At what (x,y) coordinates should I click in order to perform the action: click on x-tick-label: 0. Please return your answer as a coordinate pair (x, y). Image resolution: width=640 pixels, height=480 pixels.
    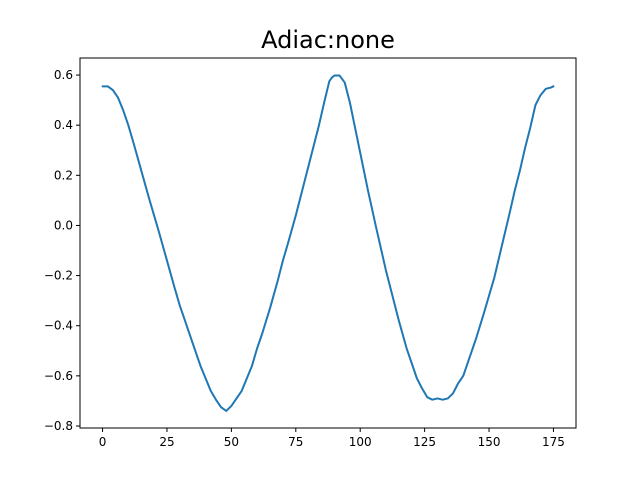
    Looking at the image, I should click on (103, 442).